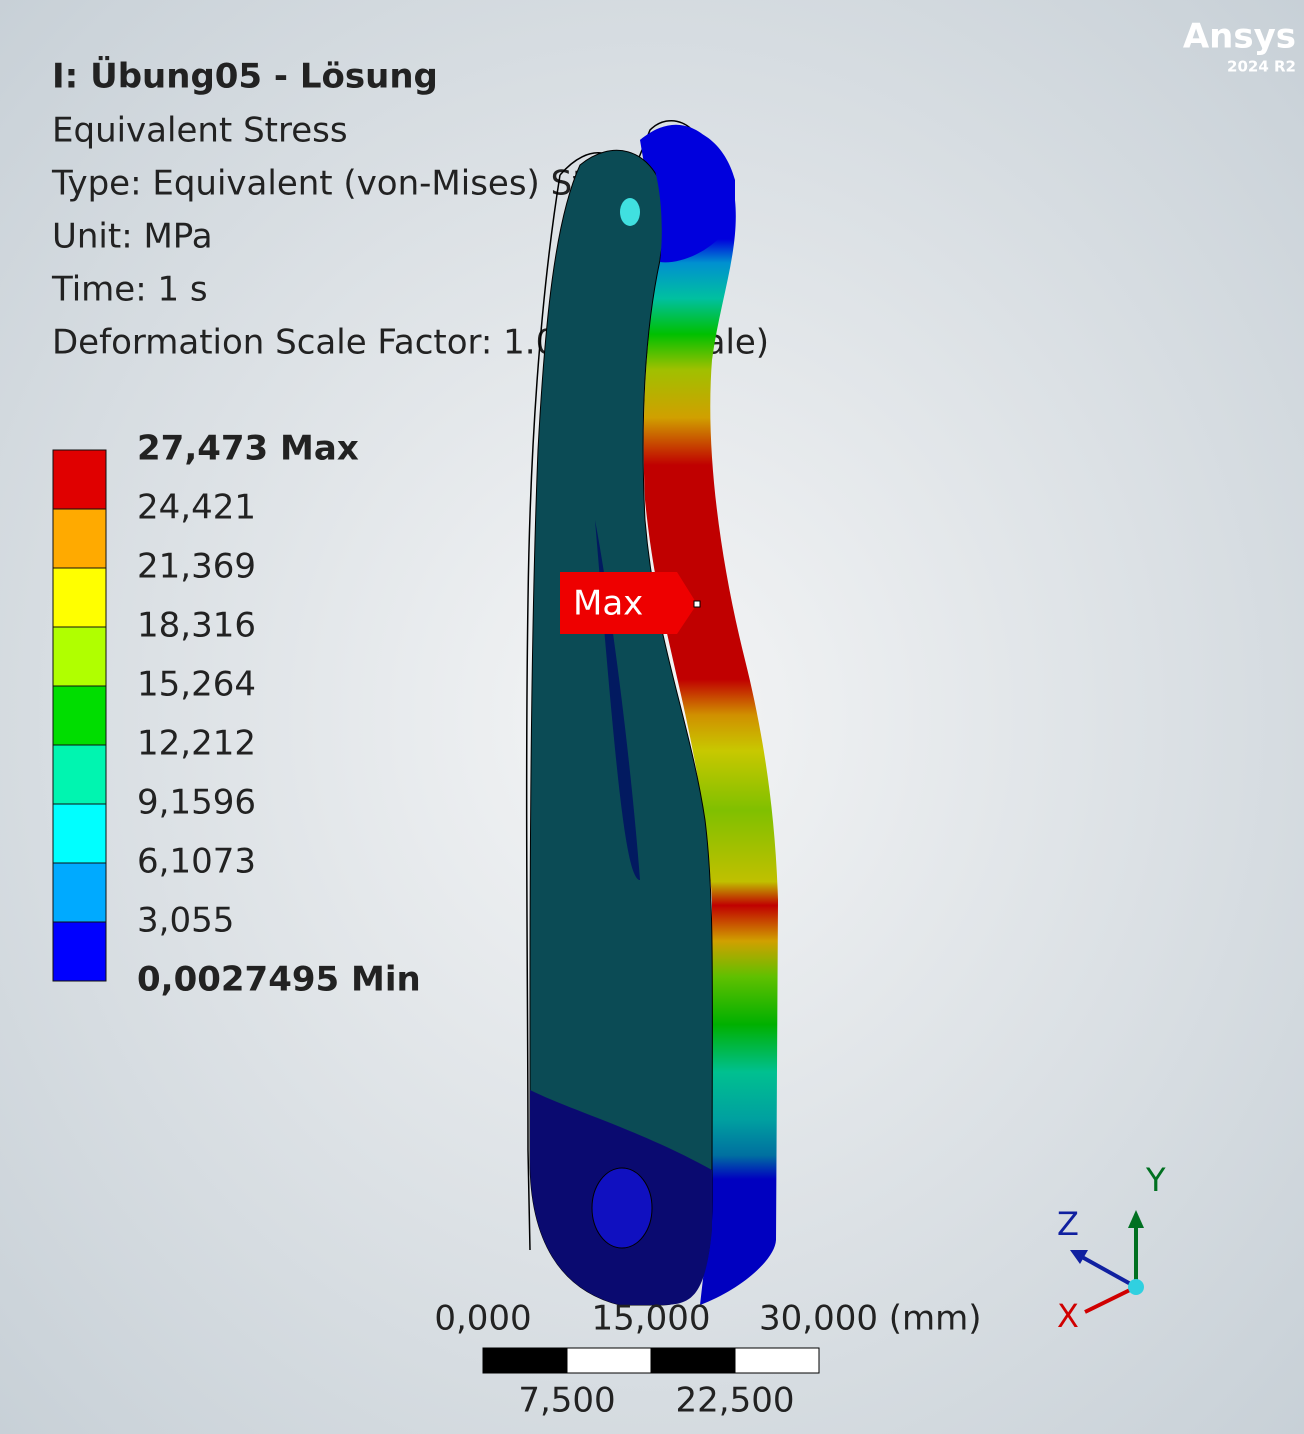  I want to click on probe-label: Max, so click(608, 604).